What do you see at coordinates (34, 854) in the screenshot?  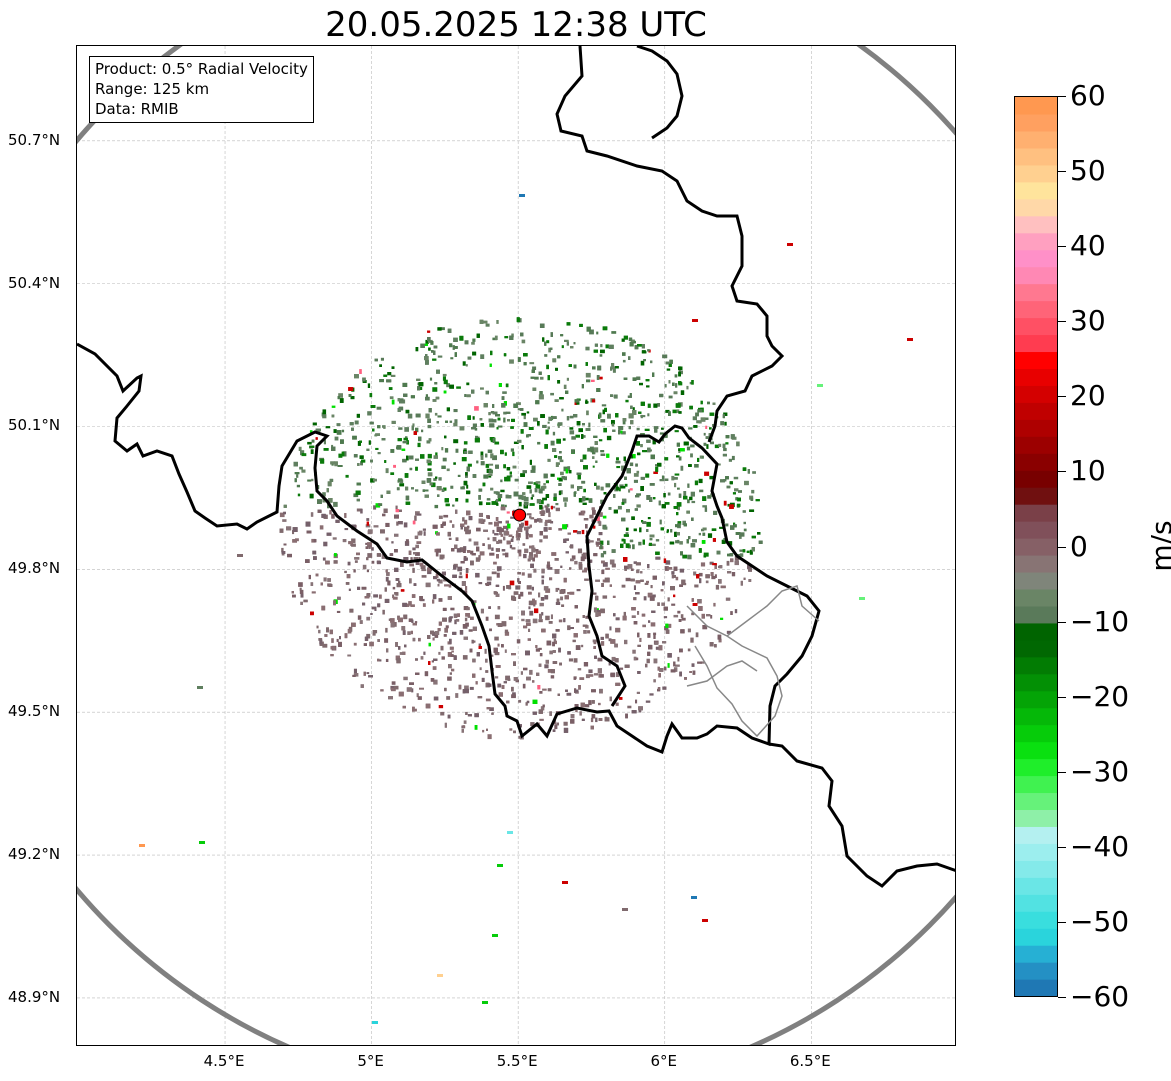 I see `lat-tick-label: 49.2°N` at bounding box center [34, 854].